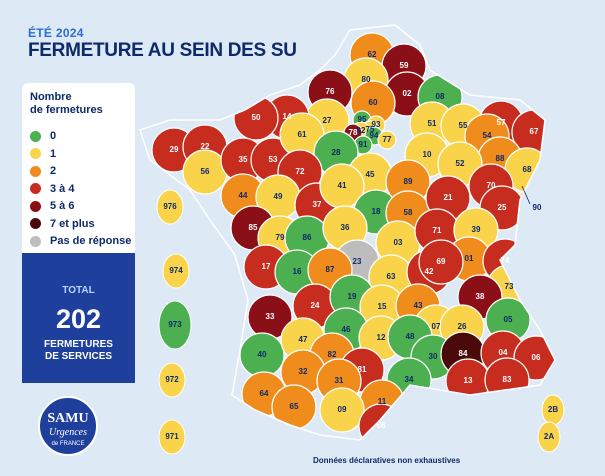 This screenshot has width=605, height=476. Describe the element at coordinates (408, 212) in the screenshot. I see `department-label-58: 58` at that location.